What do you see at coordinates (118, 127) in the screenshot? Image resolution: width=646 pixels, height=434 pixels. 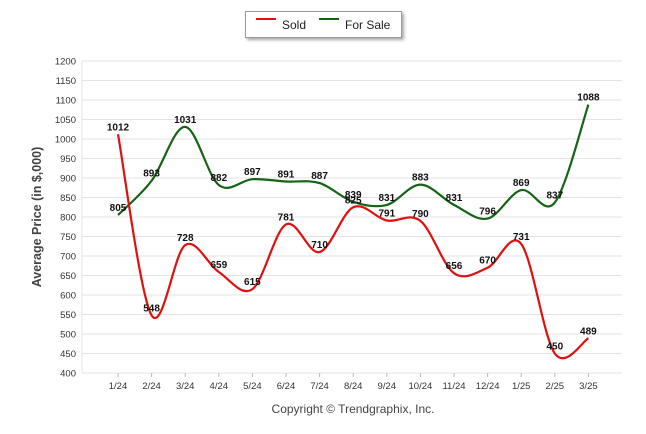 I see `data-label-sold: 1012` at bounding box center [118, 127].